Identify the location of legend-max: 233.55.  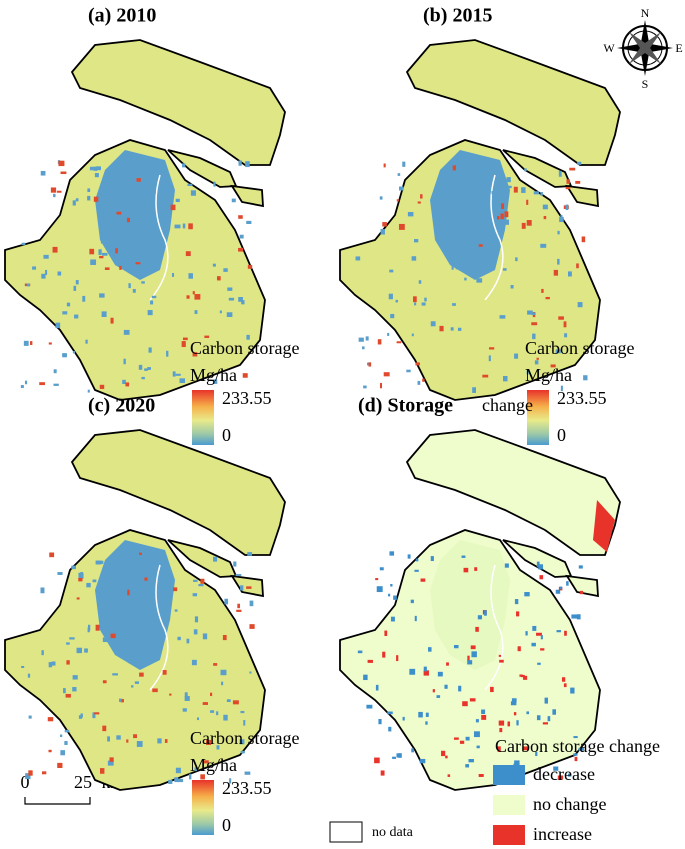
(247, 398).